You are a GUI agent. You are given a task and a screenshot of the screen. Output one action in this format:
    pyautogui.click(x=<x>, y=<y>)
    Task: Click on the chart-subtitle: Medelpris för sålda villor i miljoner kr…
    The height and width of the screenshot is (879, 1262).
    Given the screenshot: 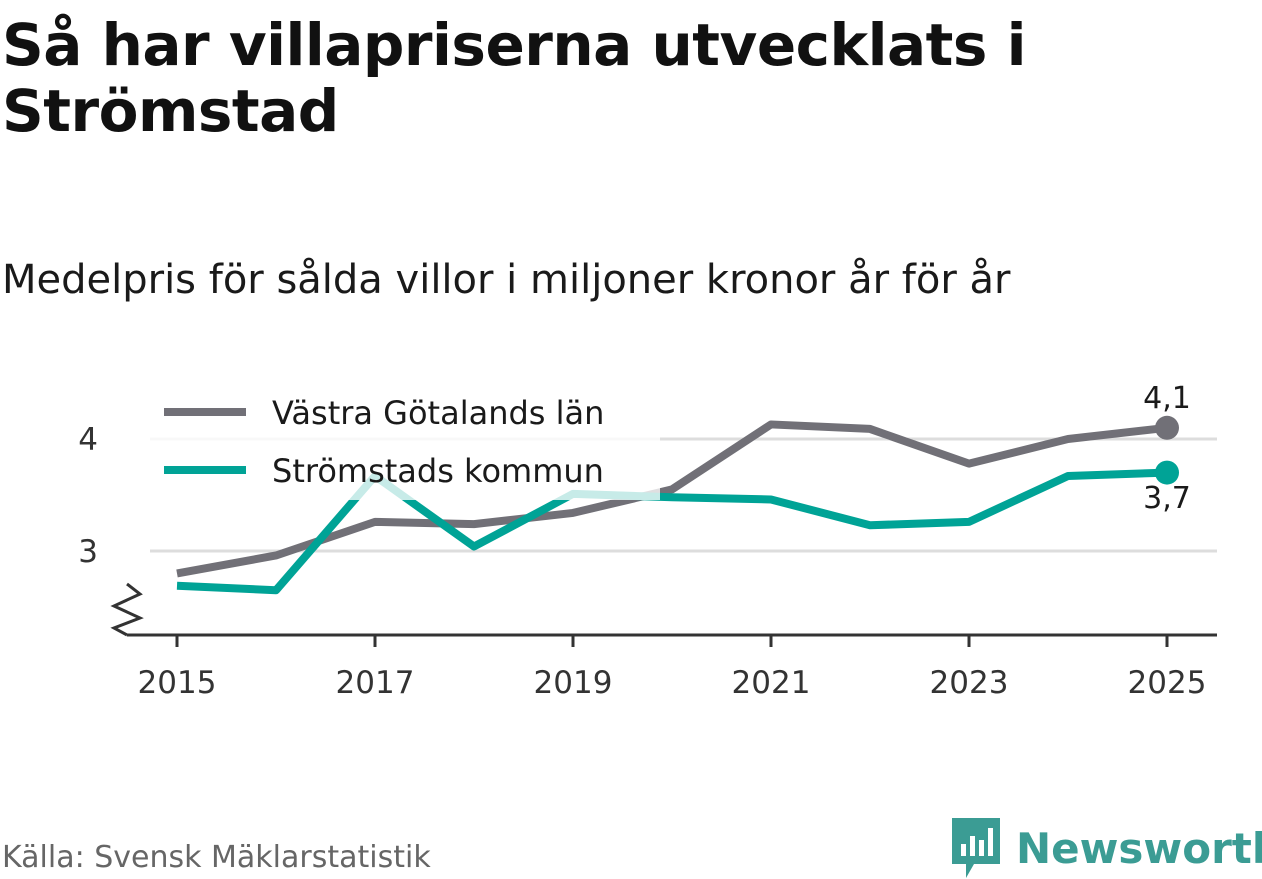 What is the action you would take?
    pyautogui.click(x=506, y=280)
    